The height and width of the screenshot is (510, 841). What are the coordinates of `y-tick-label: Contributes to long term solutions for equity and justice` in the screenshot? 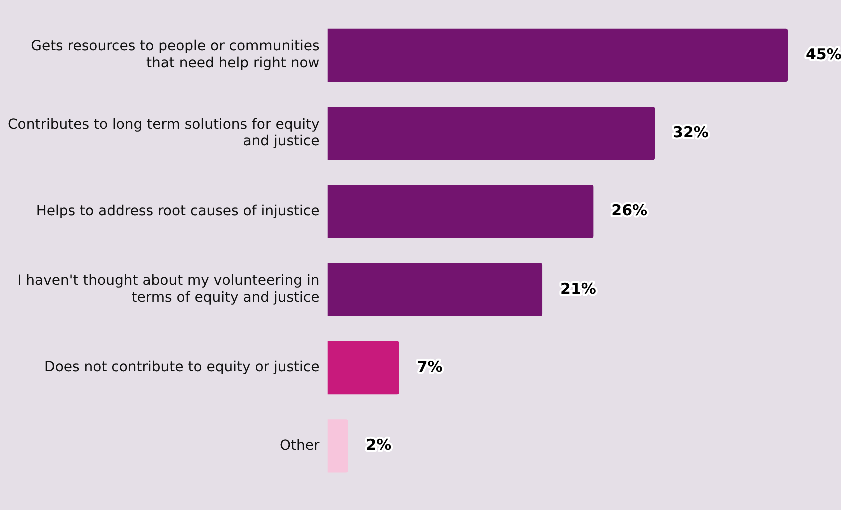 It's located at (164, 133).